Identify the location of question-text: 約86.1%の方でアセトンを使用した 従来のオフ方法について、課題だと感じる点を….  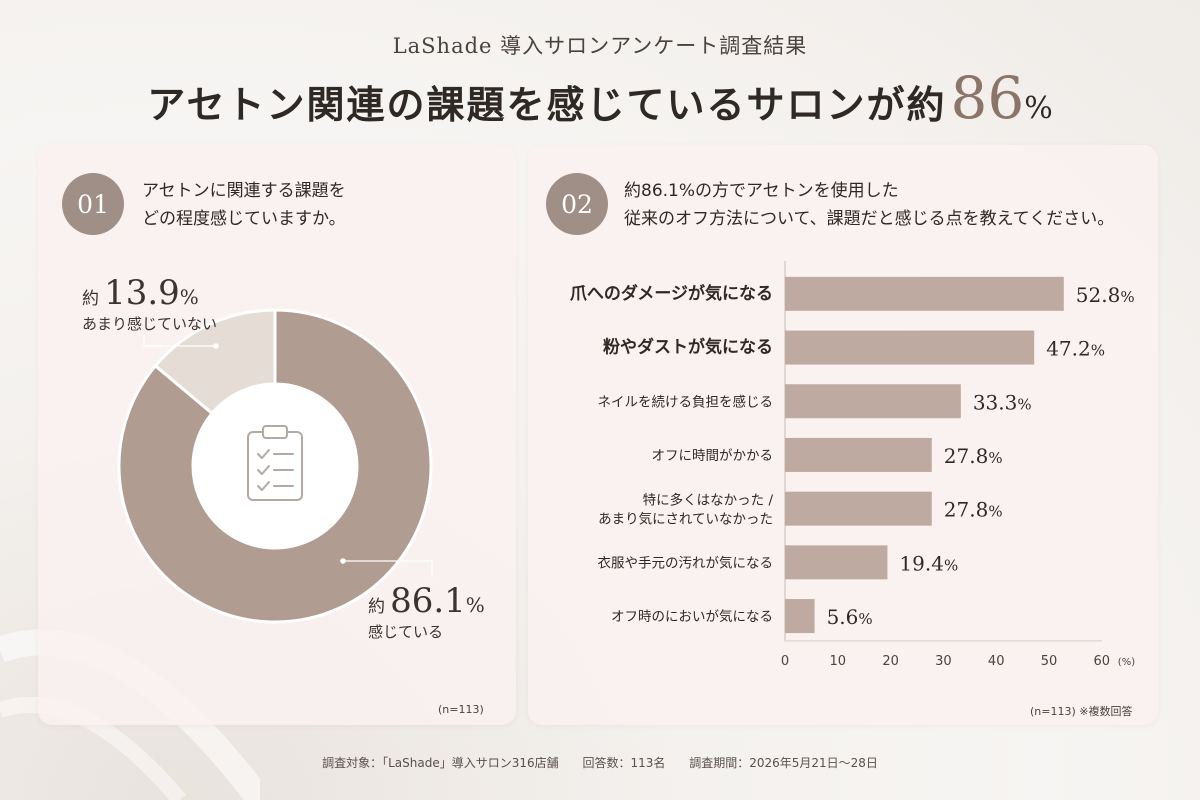
(869, 205).